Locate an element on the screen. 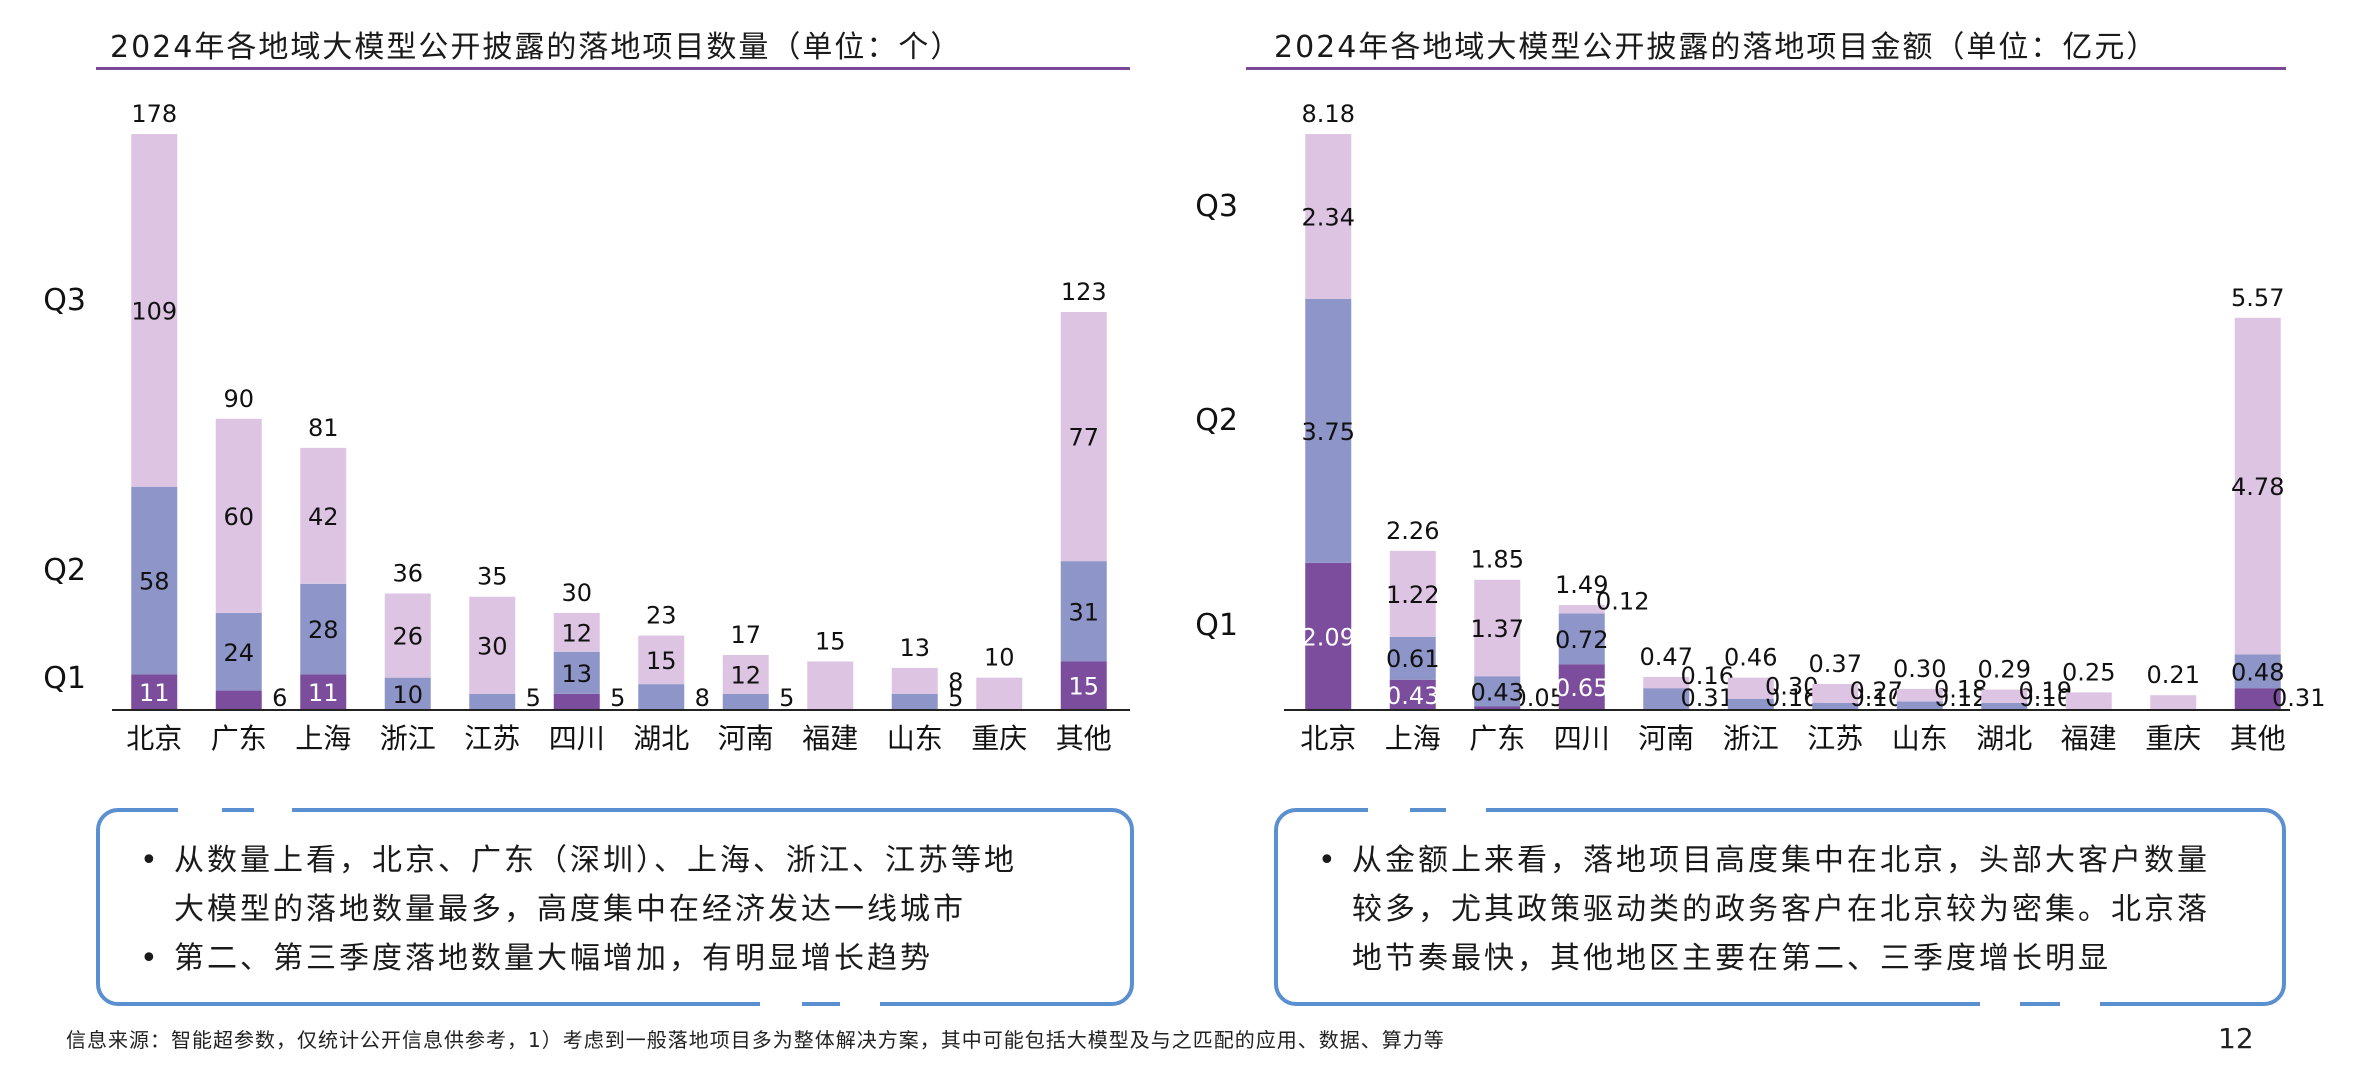 This screenshot has width=2364, height=1080. amount-quarter-label: Q2 is located at coordinates (1216, 420).